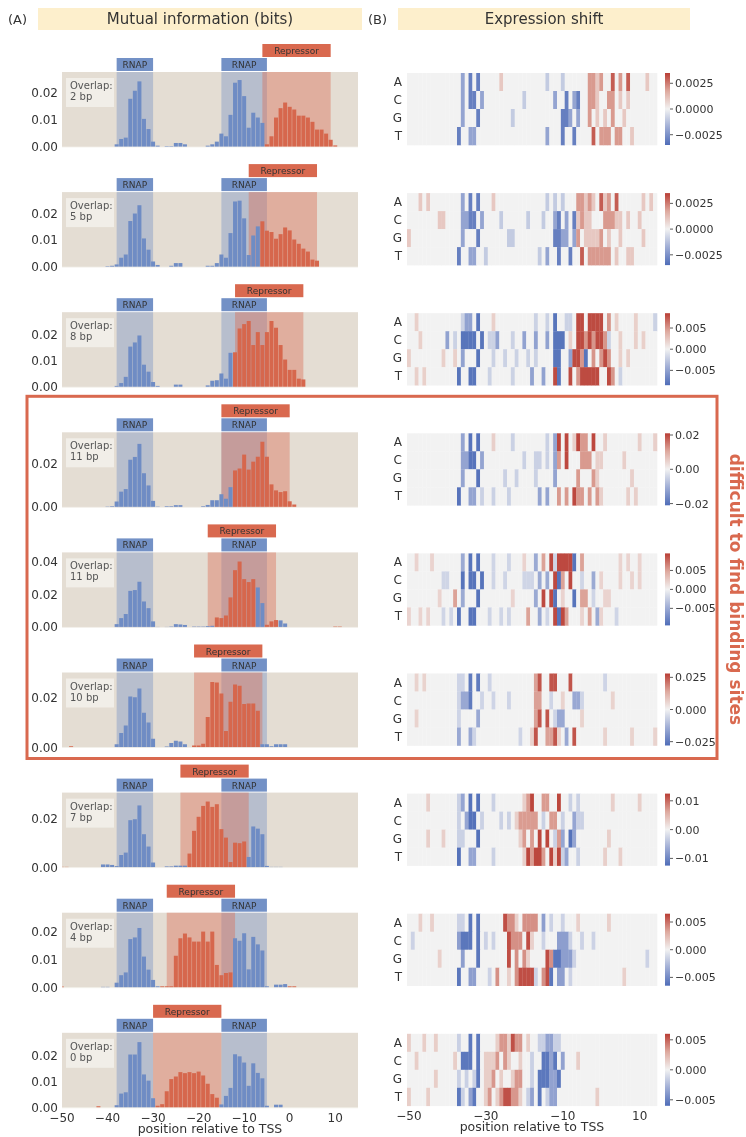  I want to click on color-bar-label: 0.02, so click(687, 436).